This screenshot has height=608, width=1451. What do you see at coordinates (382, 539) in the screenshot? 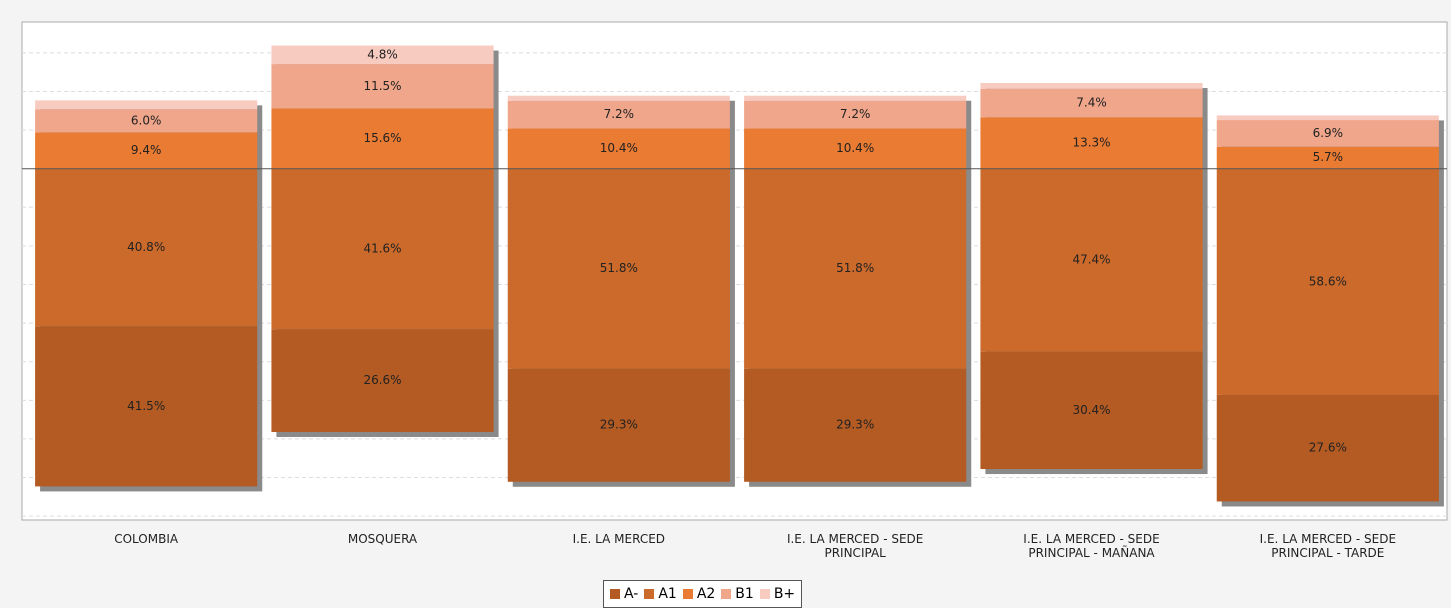
I see `x-tick-label: MOSQUERA` at bounding box center [382, 539].